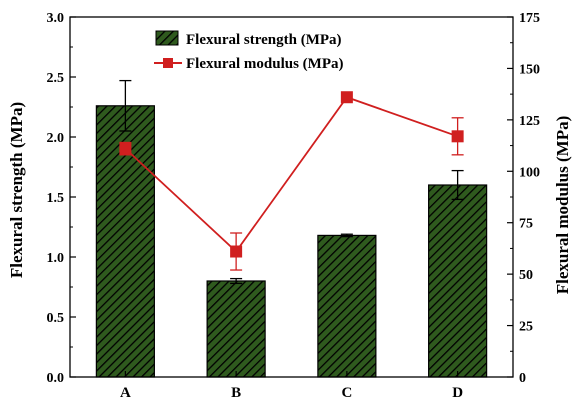 The height and width of the screenshot is (410, 582). Describe the element at coordinates (56, 318) in the screenshot. I see `y-tick-label-left: 0.5` at that location.